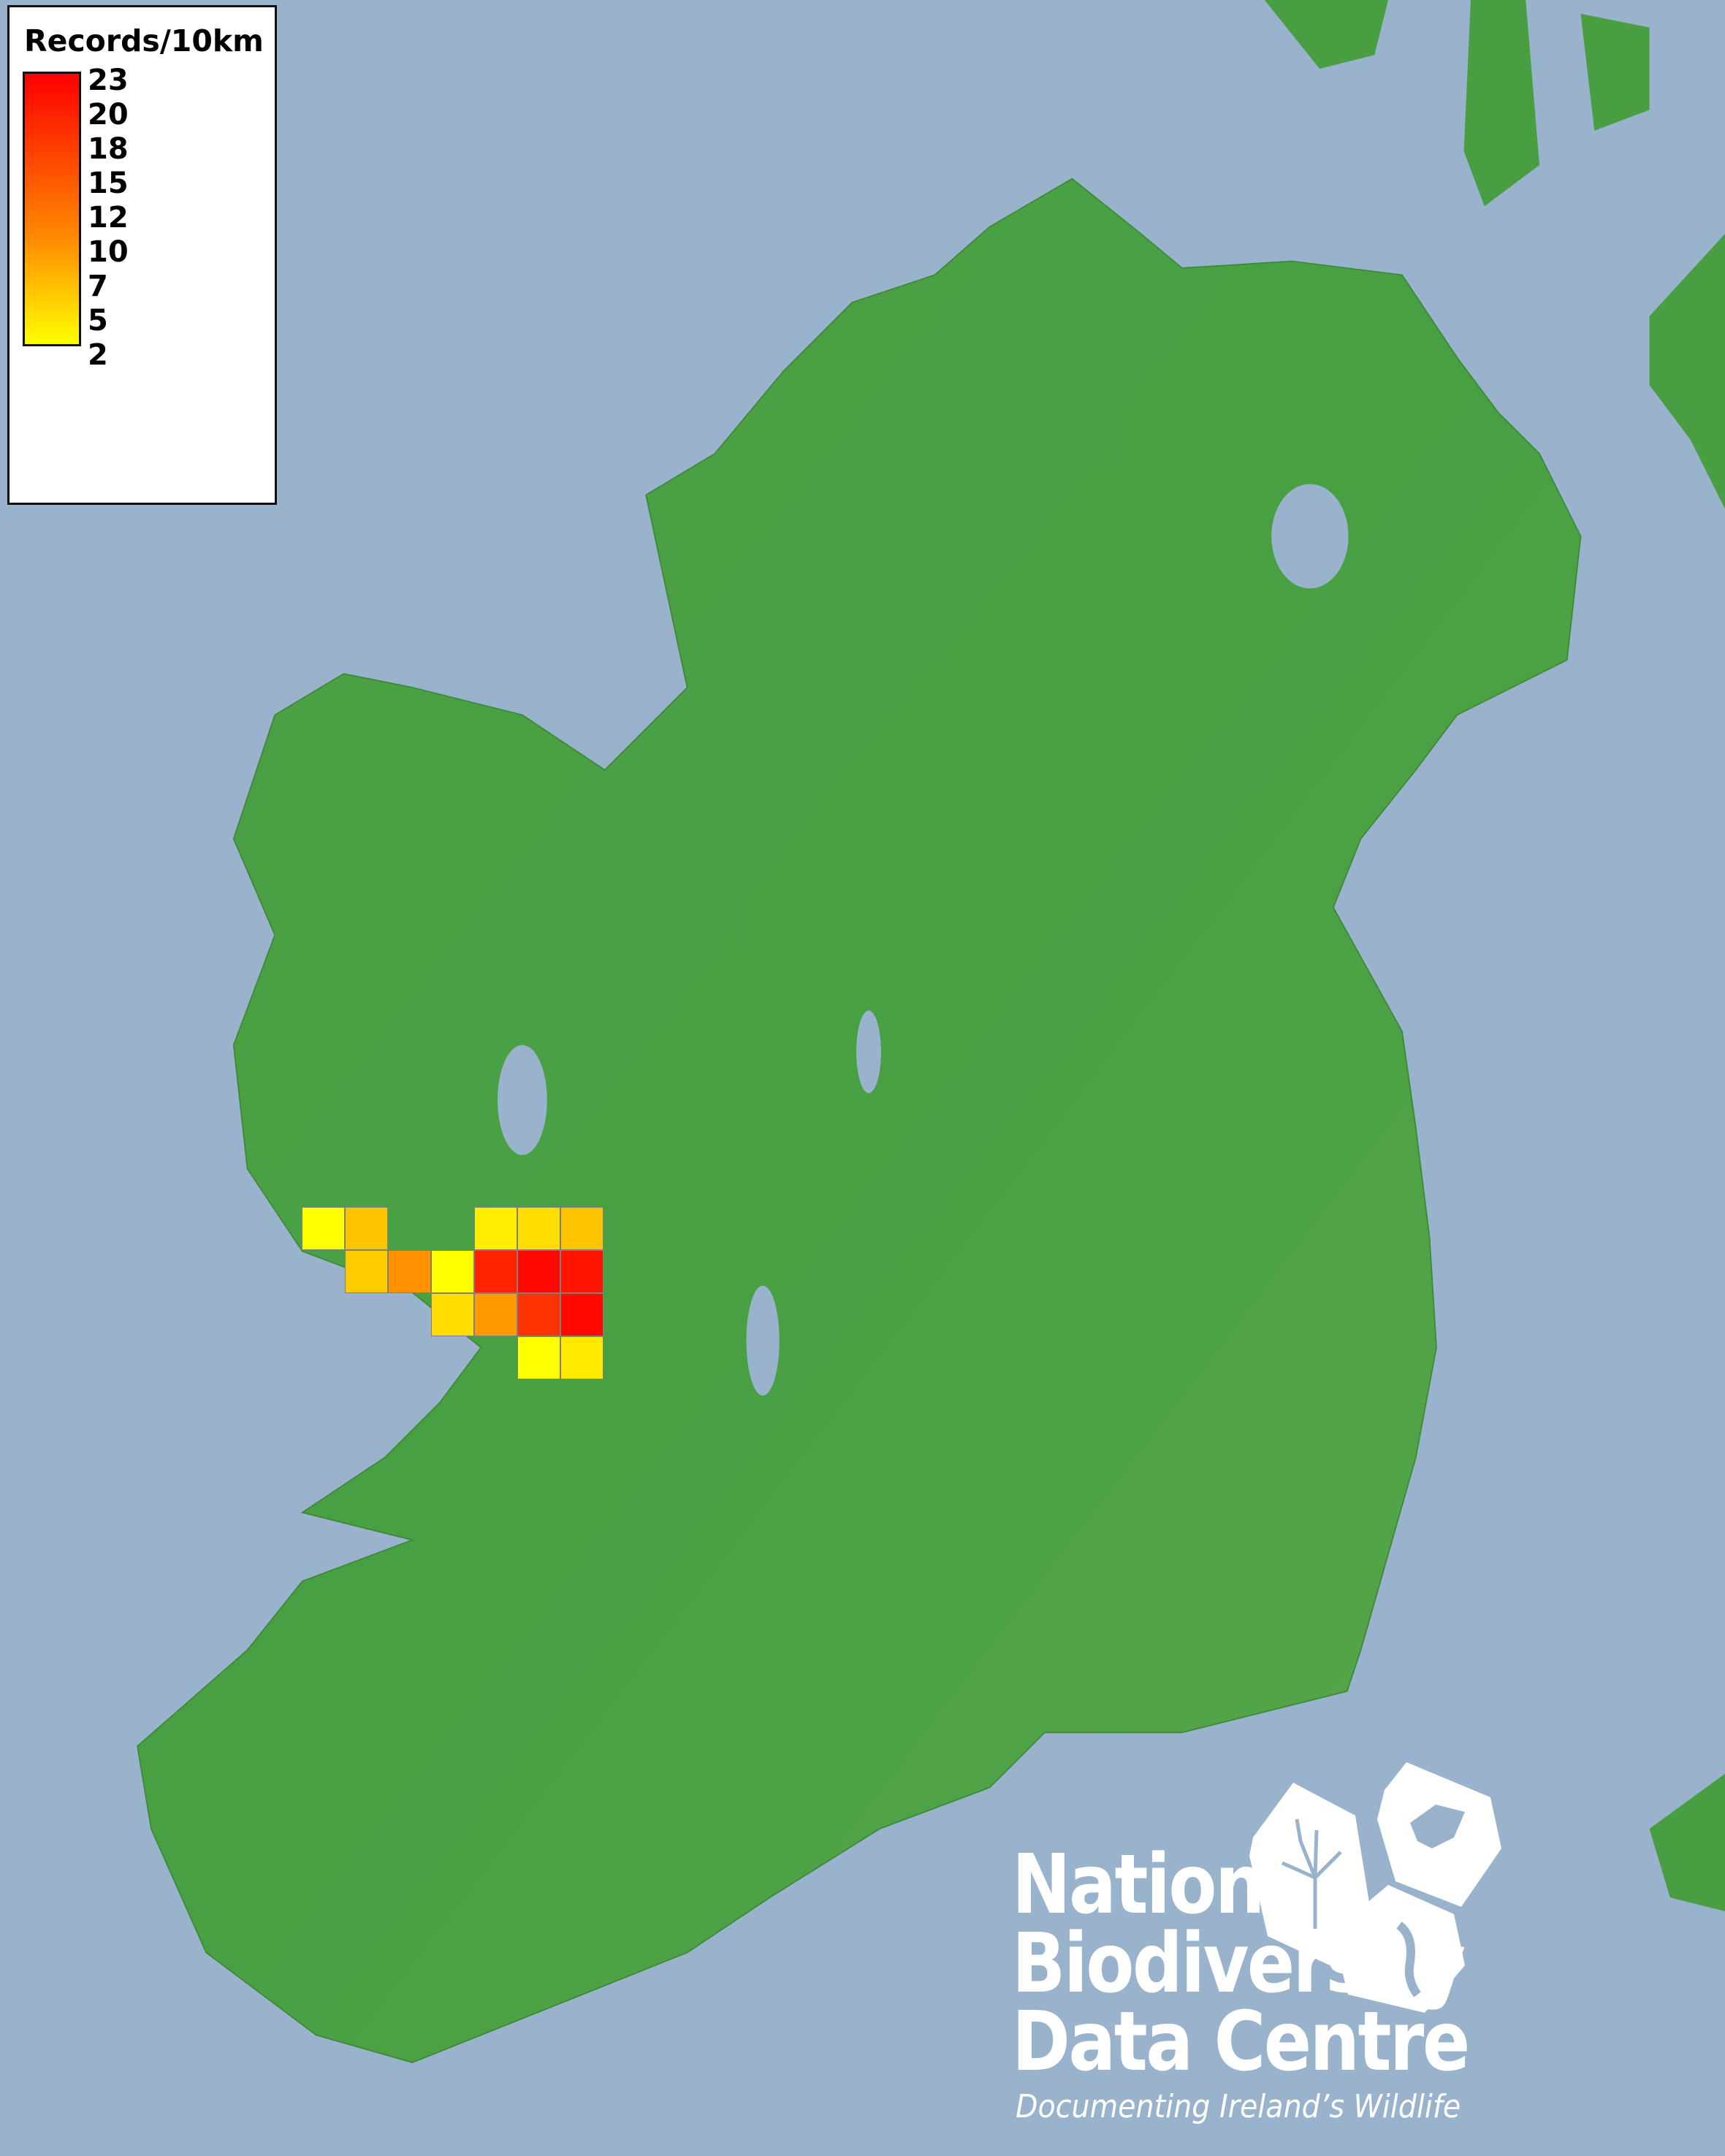 The height and width of the screenshot is (2156, 1725). I want to click on logo-tagline: Documenting Ireland’s Wildlife, so click(1239, 2106).